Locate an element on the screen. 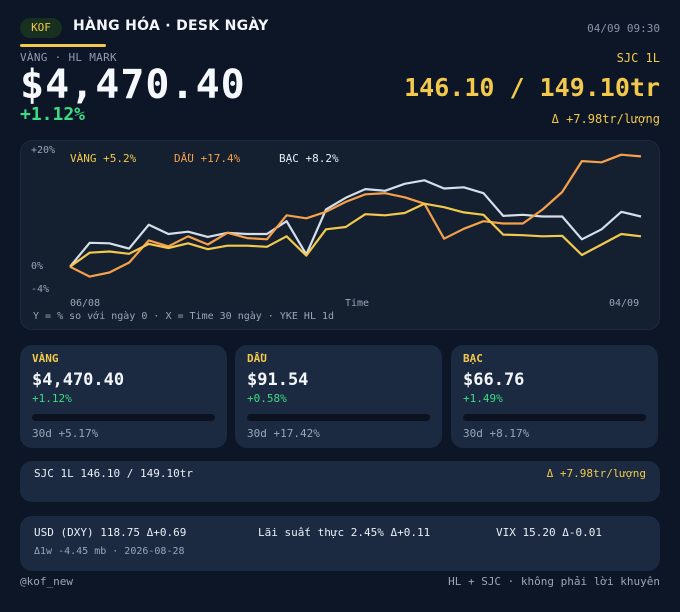  legend-silver: BẠC +8.2% is located at coordinates (309, 158).